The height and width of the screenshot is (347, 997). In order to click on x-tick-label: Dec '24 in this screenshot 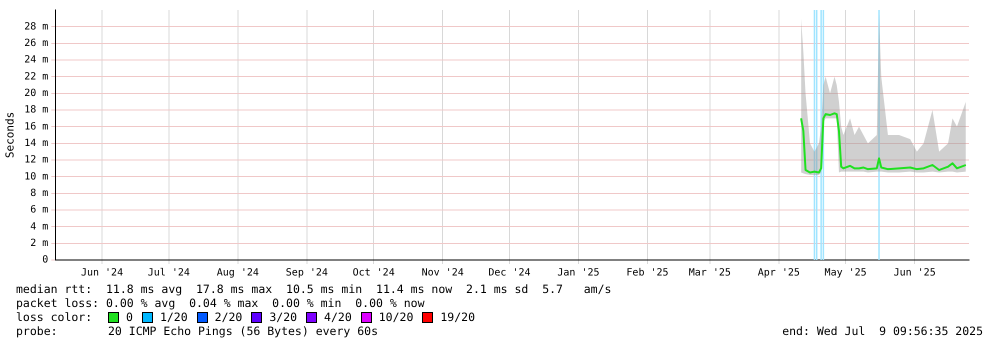, I will do `click(509, 273)`.